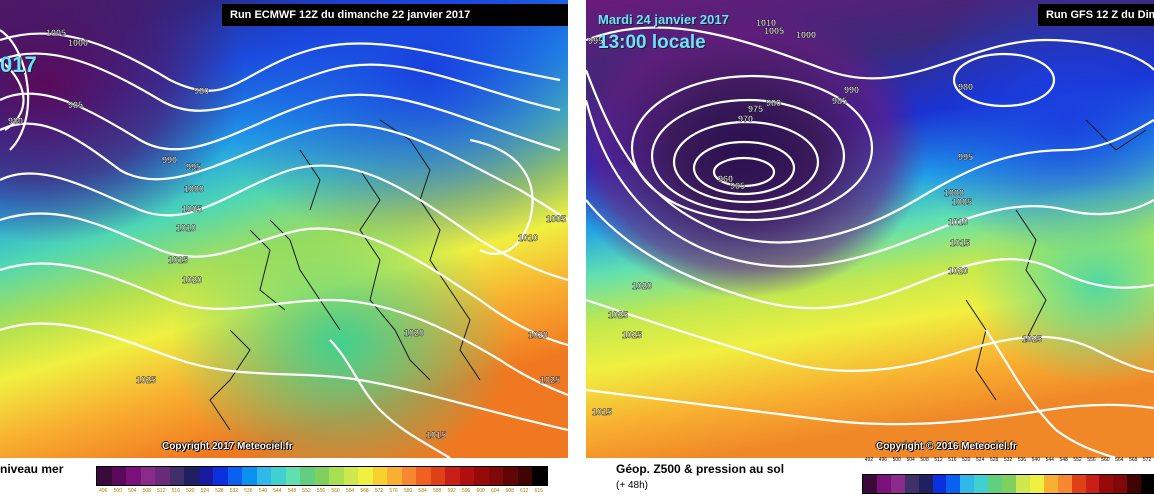  Describe the element at coordinates (851, 90) in the screenshot. I see `isobar-label: 990` at that location.